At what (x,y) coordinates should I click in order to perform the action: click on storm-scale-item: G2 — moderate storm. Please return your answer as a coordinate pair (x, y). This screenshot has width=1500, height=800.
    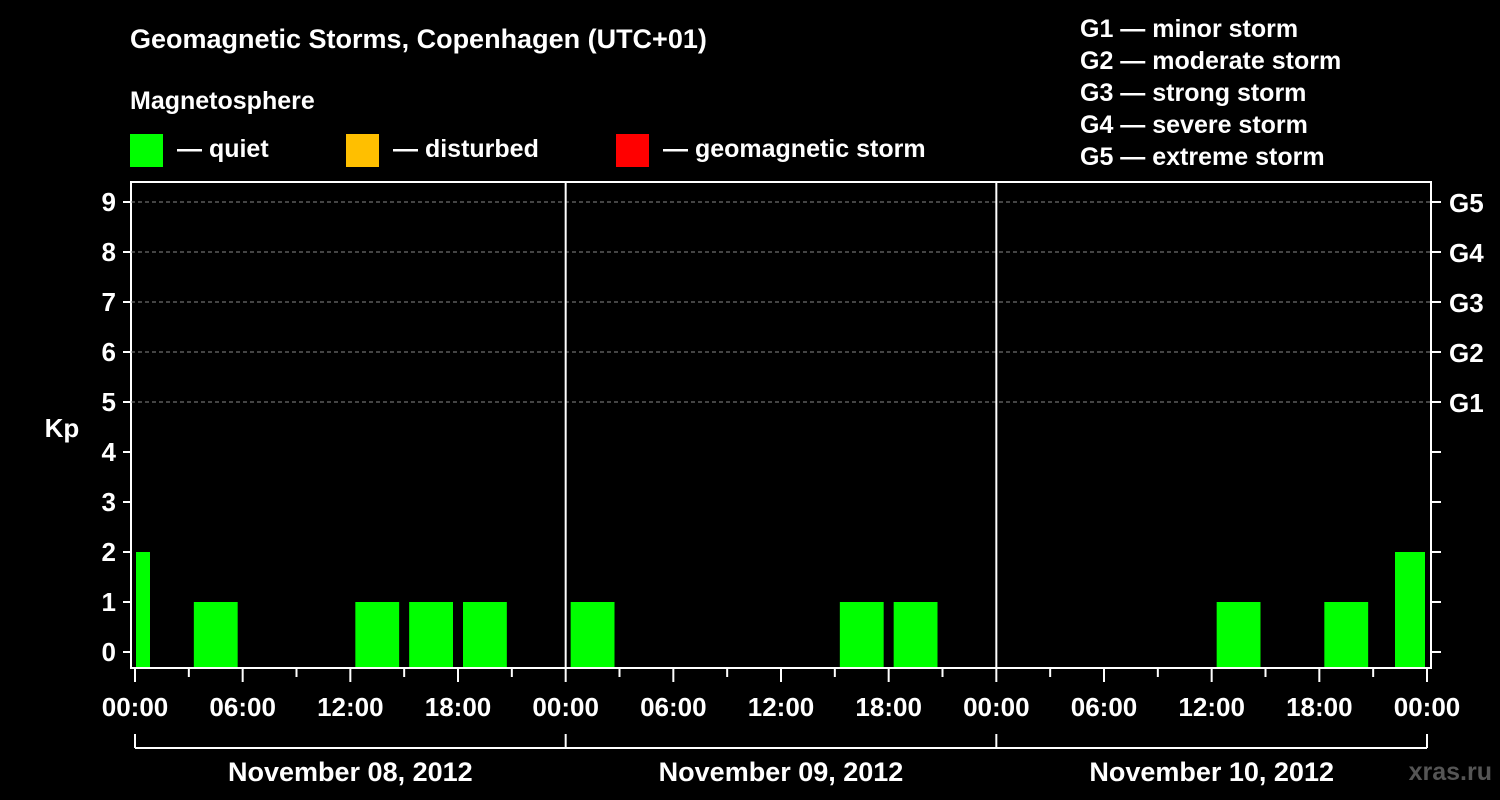
    Looking at the image, I should click on (1210, 61).